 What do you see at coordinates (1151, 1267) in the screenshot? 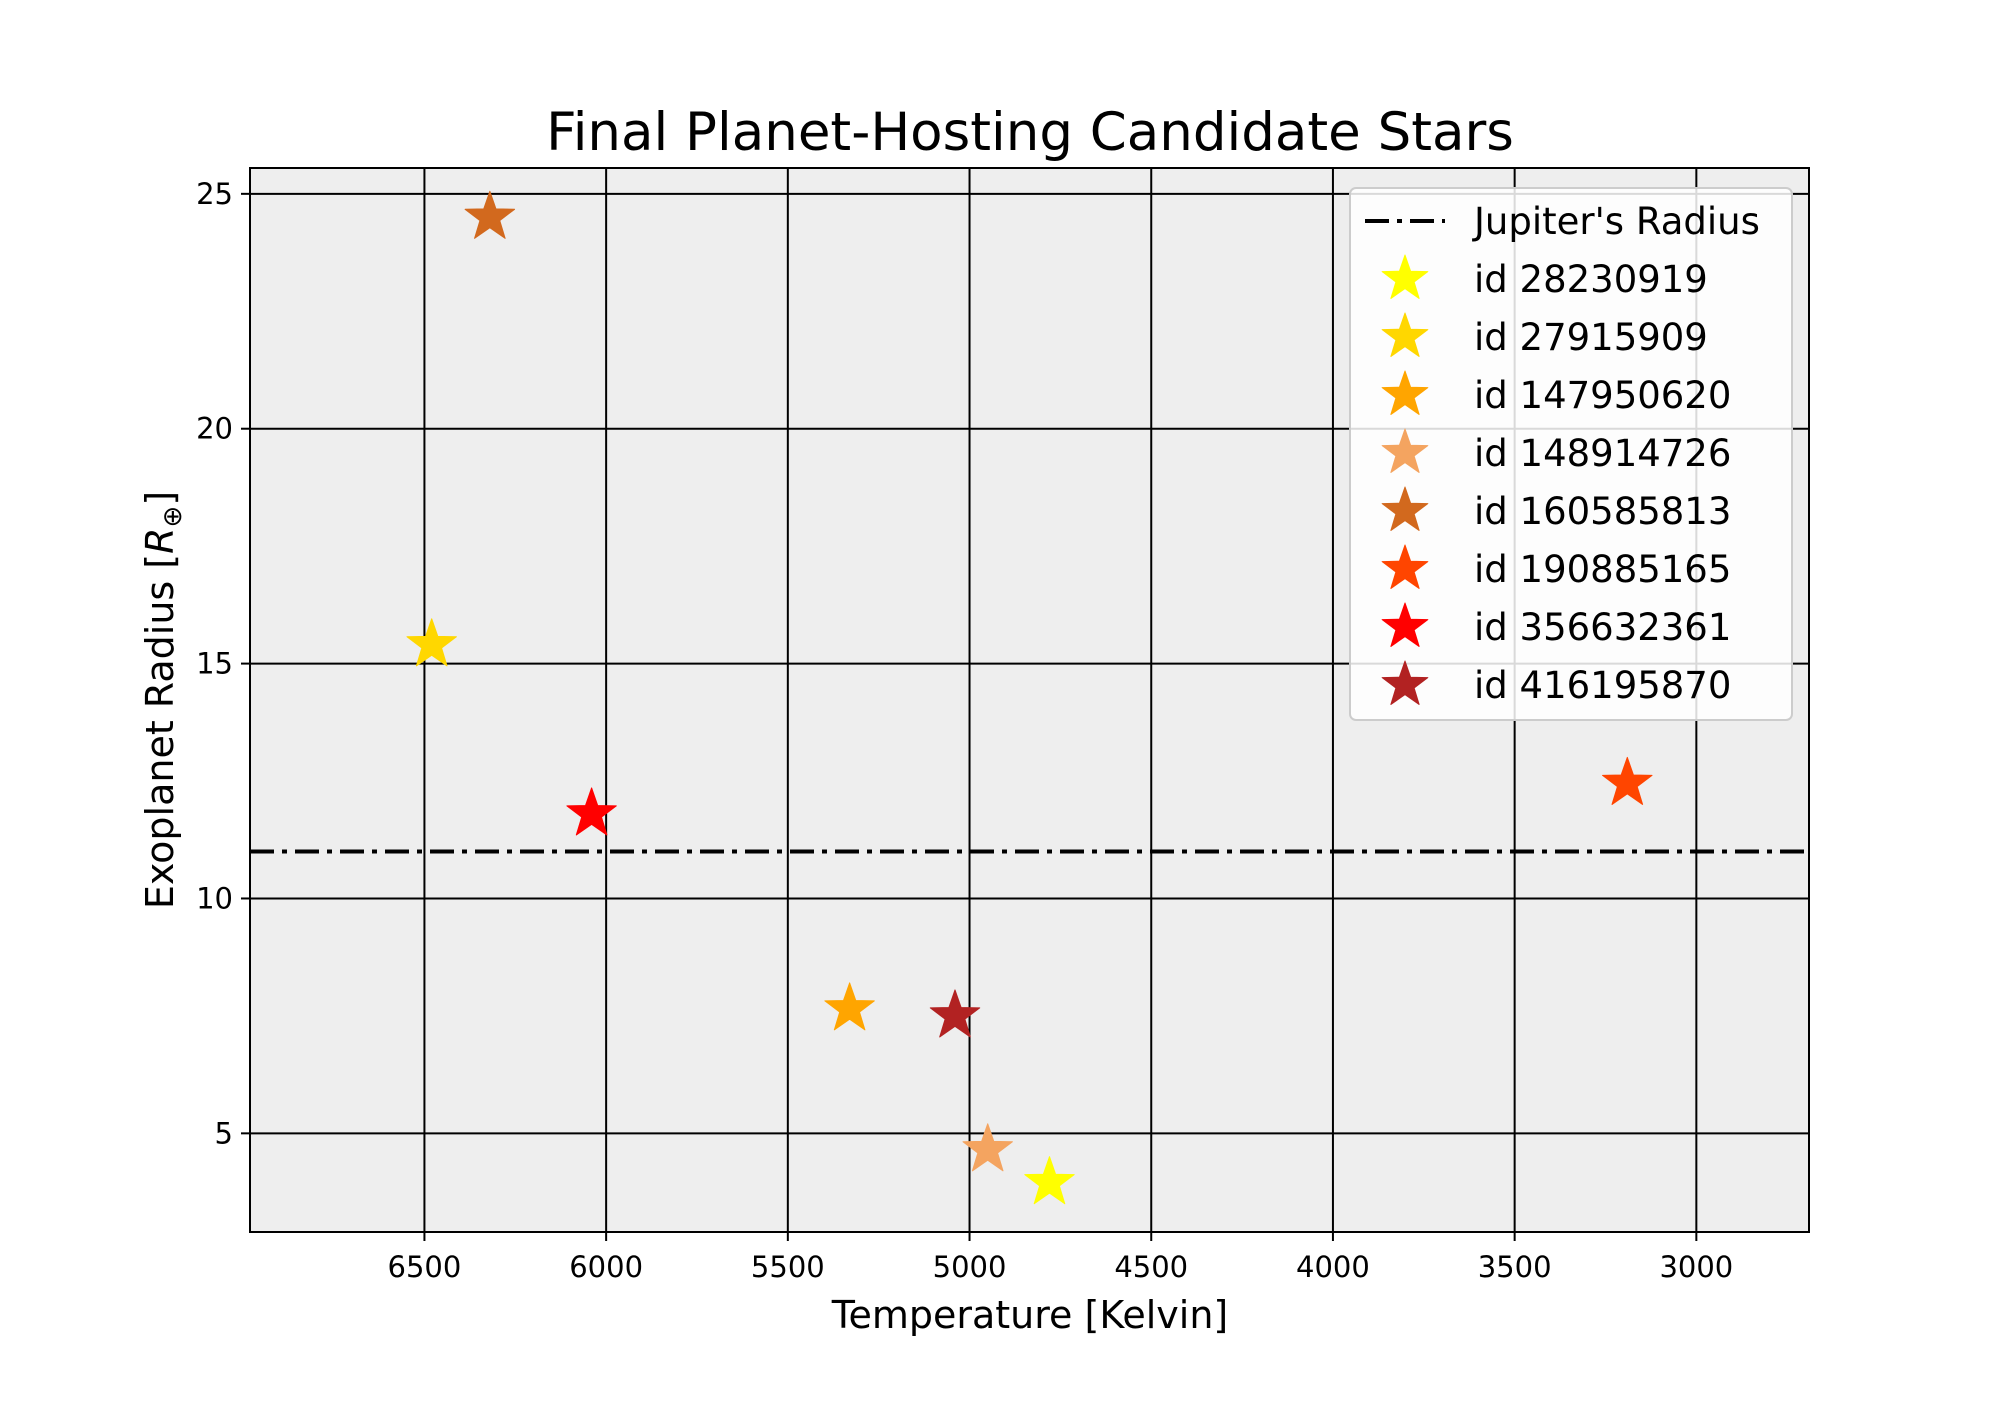
I see `x-tick-label: 4500` at bounding box center [1151, 1267].